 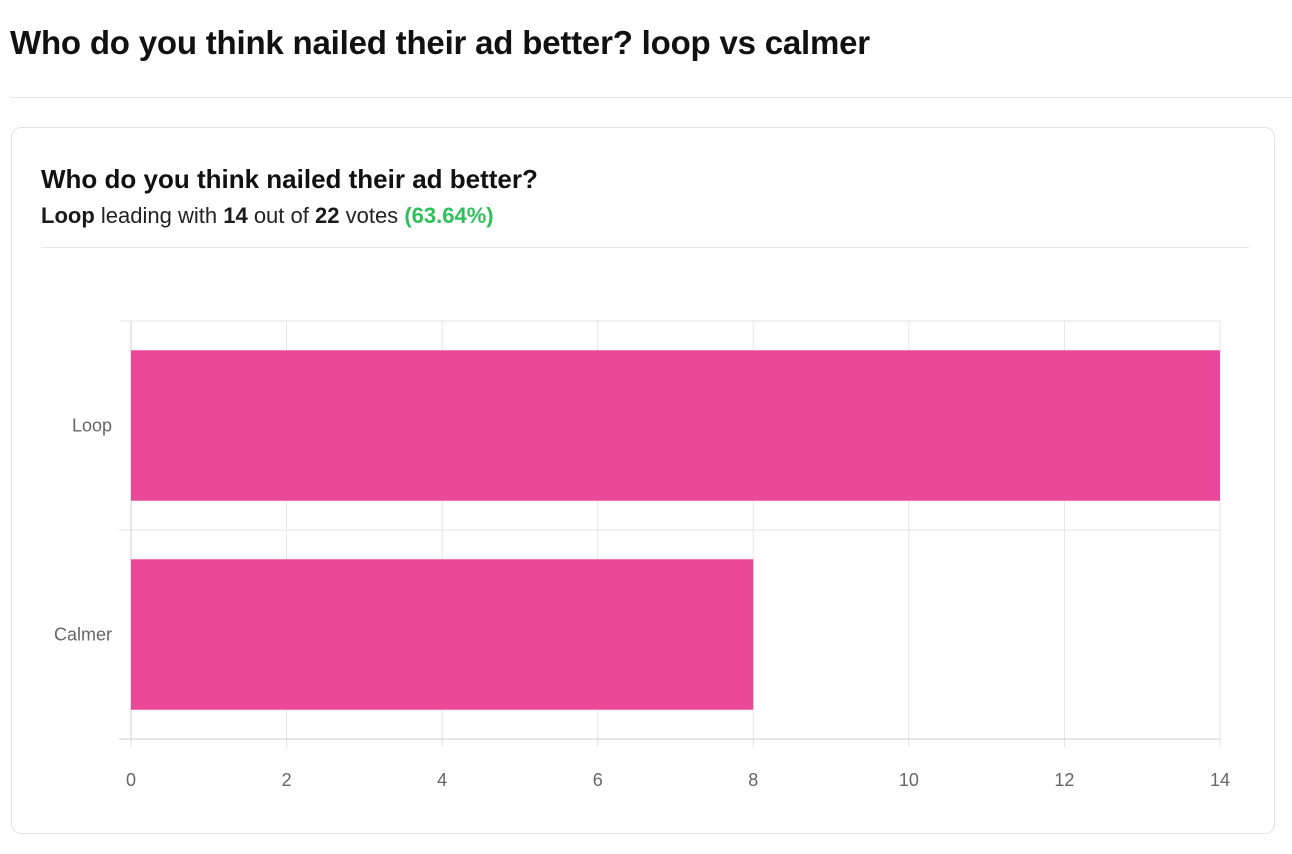 What do you see at coordinates (753, 780) in the screenshot?
I see `tick-label-x-4: 8` at bounding box center [753, 780].